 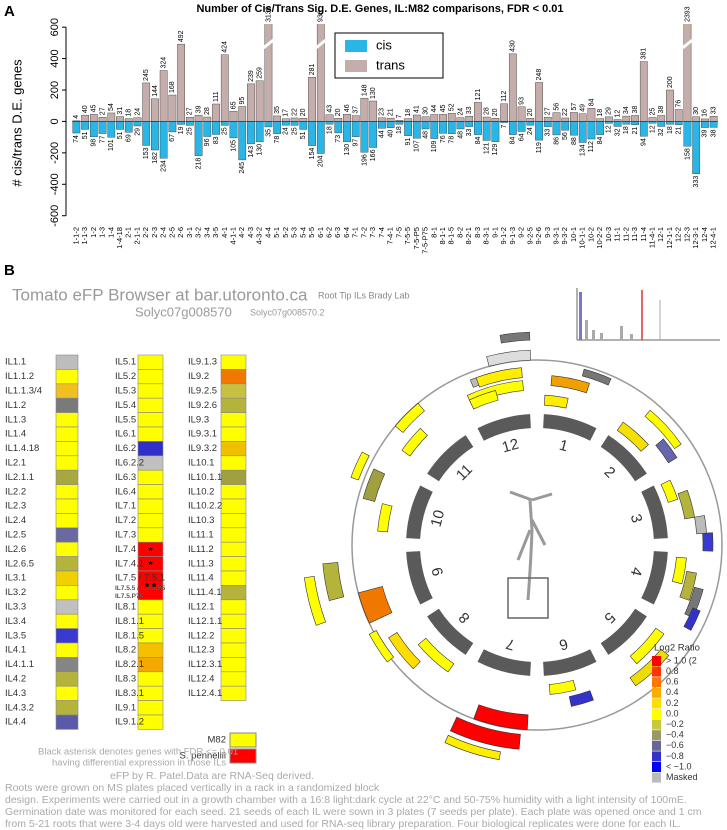 What do you see at coordinates (591, 102) in the screenshot?
I see `value-label: 84` at bounding box center [591, 102].